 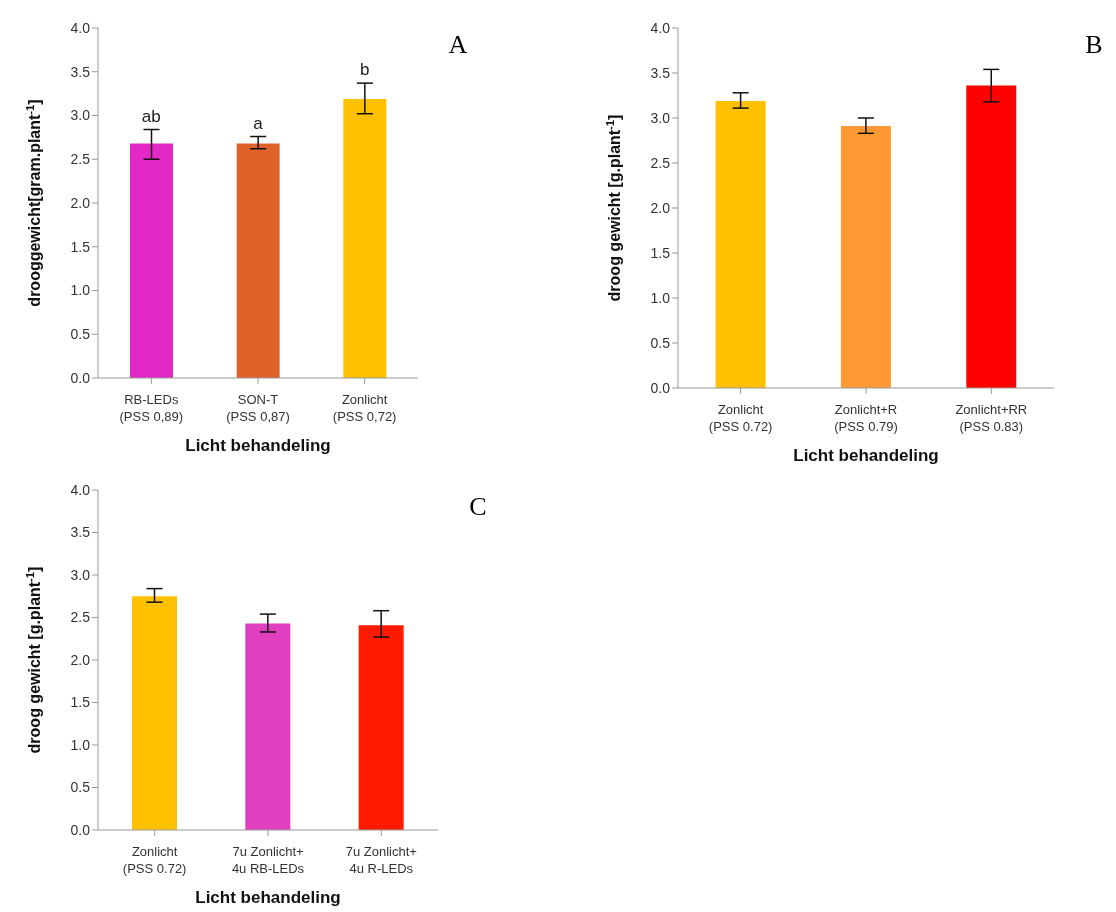 I want to click on x-tick-label: Zonlicht+RR (PSS 0.83), so click(x=991, y=418).